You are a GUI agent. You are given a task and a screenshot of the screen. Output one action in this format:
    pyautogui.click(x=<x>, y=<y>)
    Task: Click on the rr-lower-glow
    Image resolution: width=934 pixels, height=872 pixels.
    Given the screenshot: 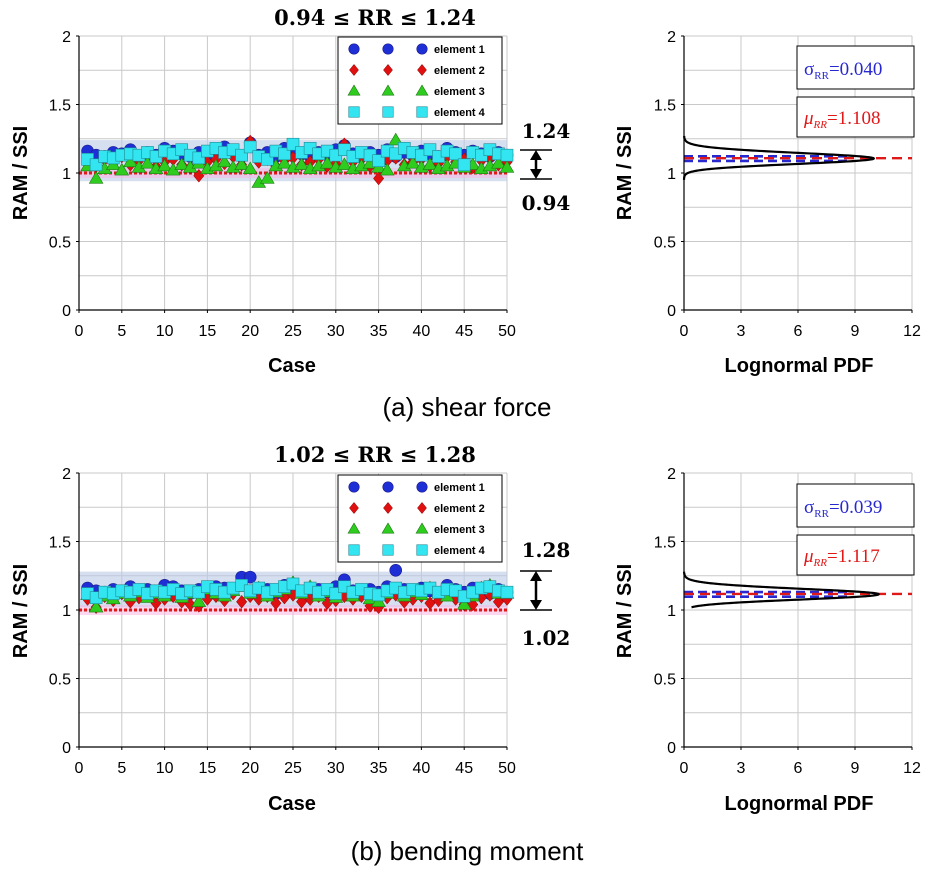 What is the action you would take?
    pyautogui.click(x=293, y=610)
    